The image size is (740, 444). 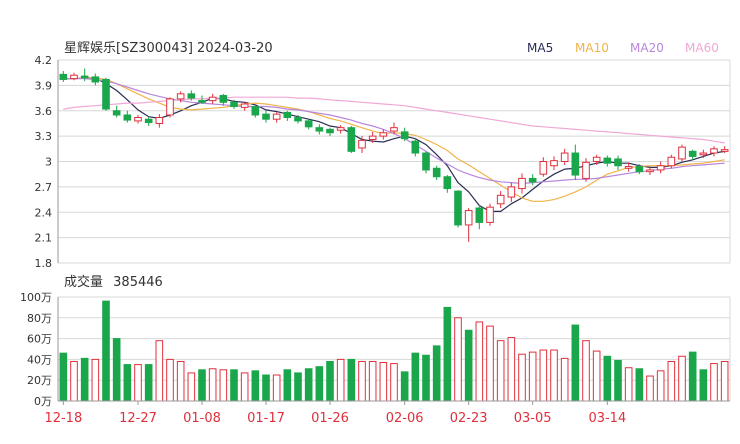 I want to click on volume-tick-label: 80万, so click(x=39, y=318).